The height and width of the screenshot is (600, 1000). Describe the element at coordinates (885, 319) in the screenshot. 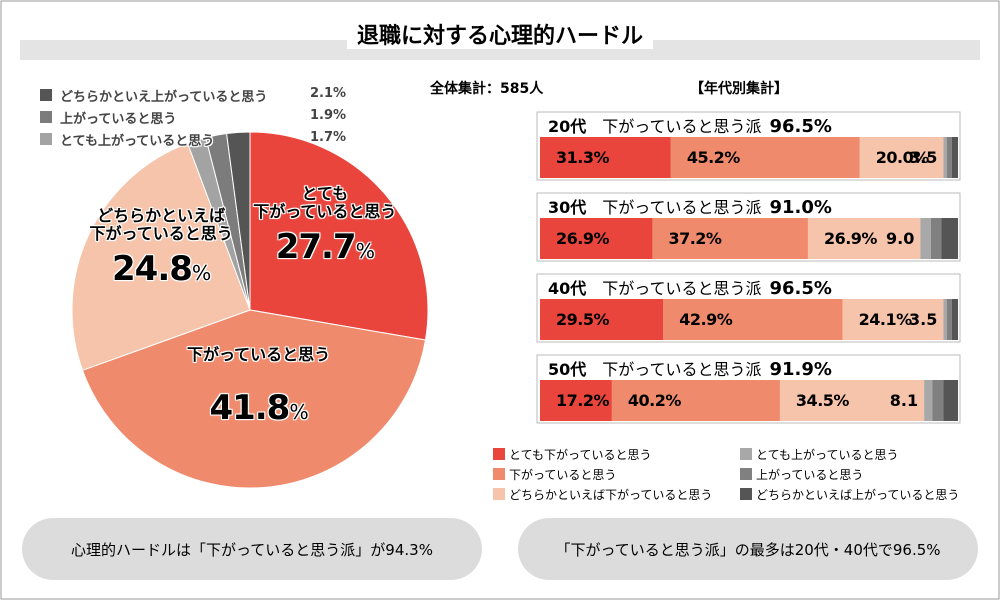

I see `segment-label: 24.1%` at that location.